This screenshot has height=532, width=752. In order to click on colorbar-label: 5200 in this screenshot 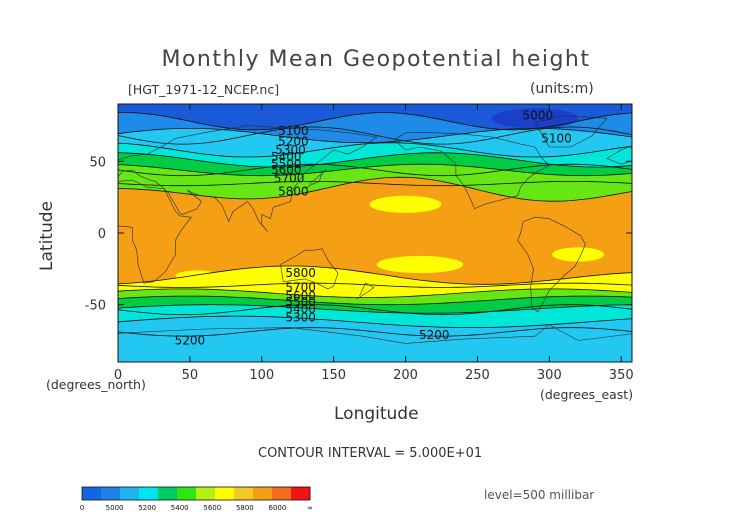, I will do `click(147, 508)`.